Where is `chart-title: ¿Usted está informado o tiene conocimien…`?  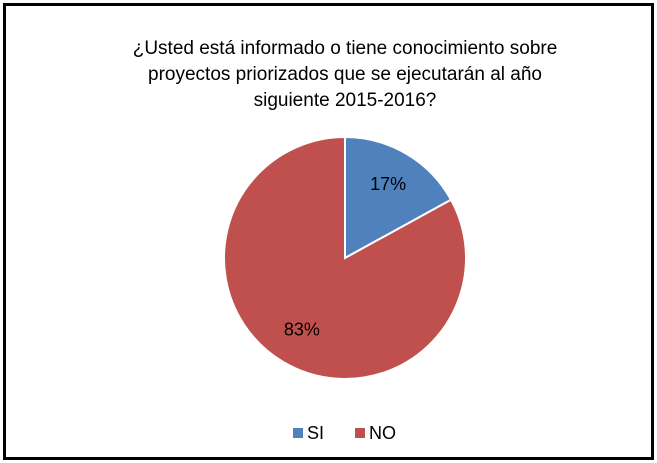 chart-title: ¿Usted está informado o tiene conocimien… is located at coordinates (345, 74).